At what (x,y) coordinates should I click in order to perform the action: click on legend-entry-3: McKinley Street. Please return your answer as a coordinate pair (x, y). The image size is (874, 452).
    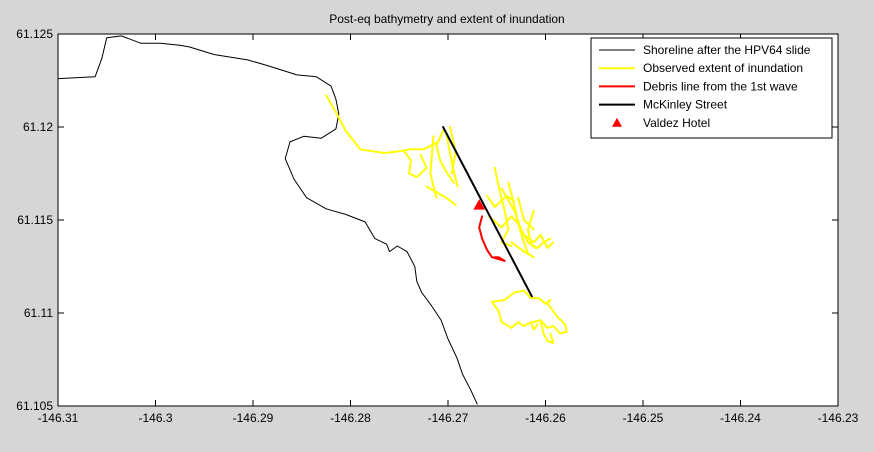
    Looking at the image, I should click on (663, 105).